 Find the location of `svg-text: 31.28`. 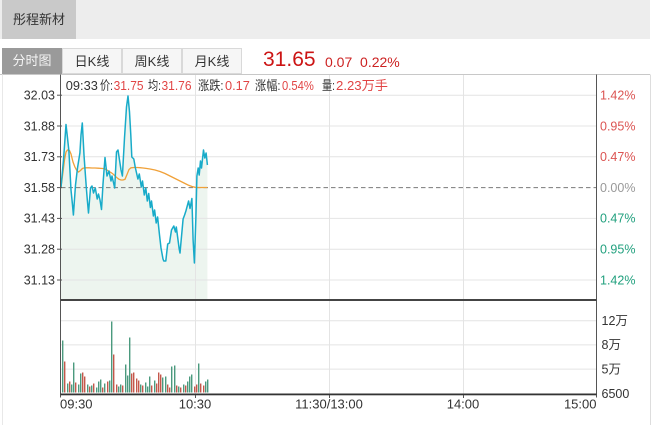

svg-text: 31.28 is located at coordinates (39, 250).